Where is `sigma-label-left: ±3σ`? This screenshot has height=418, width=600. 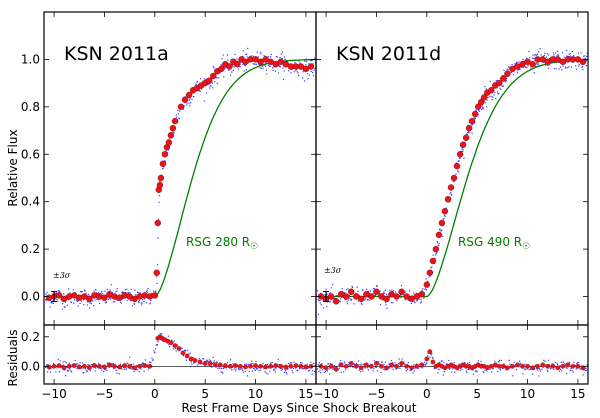
sigma-label-left: ±3σ is located at coordinates (62, 275).